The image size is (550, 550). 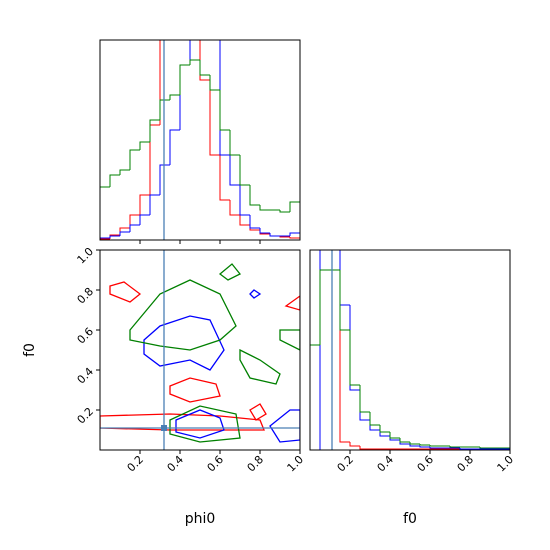 What do you see at coordinates (86, 336) in the screenshot?
I see `y-tick-label: 0.6` at bounding box center [86, 336].